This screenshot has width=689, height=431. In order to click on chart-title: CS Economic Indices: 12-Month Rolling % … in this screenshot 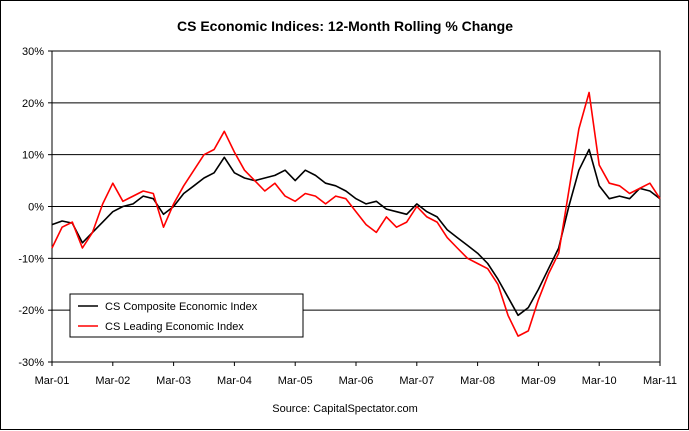, I will do `click(345, 26)`.